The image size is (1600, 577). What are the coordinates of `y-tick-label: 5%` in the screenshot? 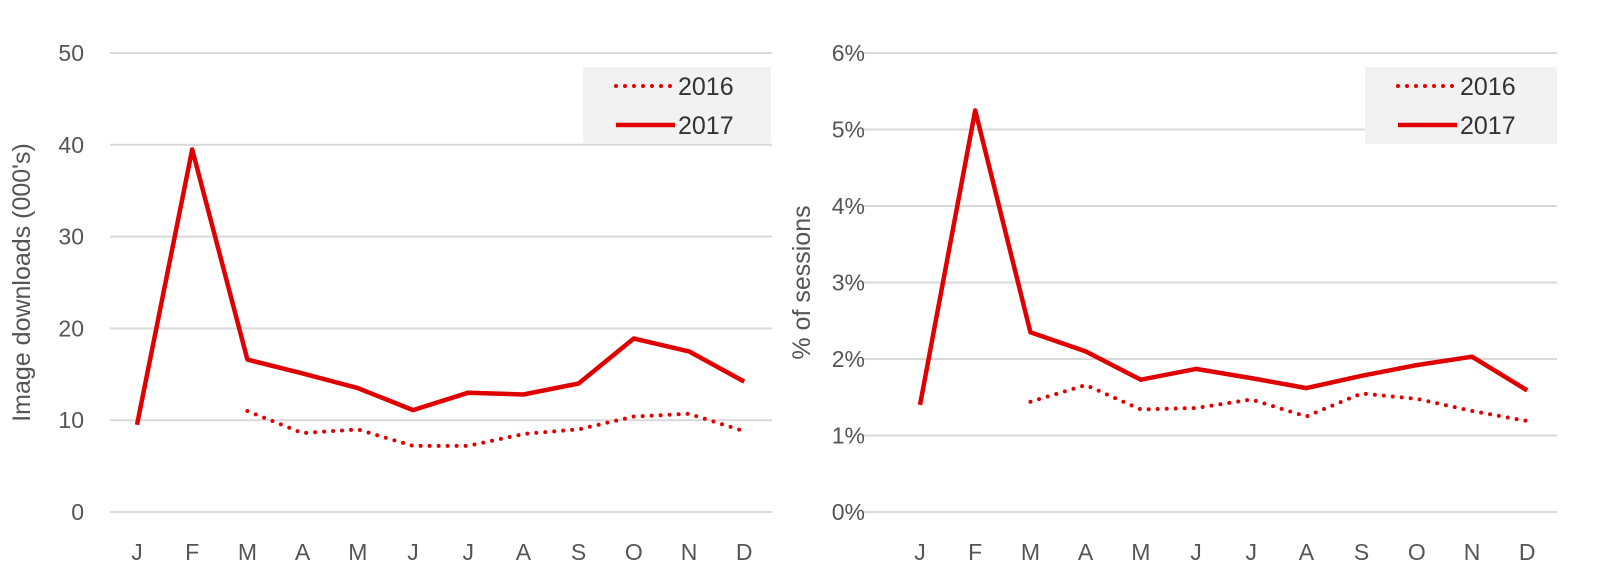 It's located at (848, 130).